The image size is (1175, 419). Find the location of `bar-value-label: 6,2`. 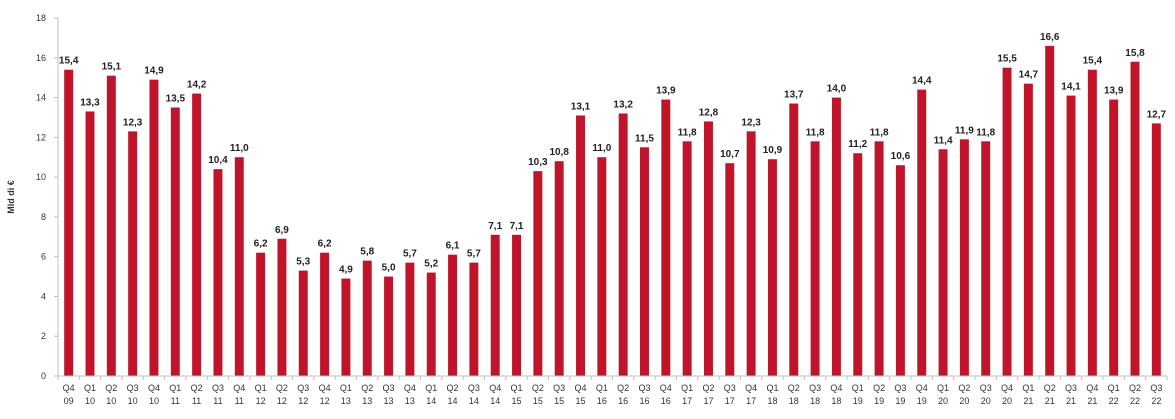

bar-value-label: 6,2 is located at coordinates (325, 244).